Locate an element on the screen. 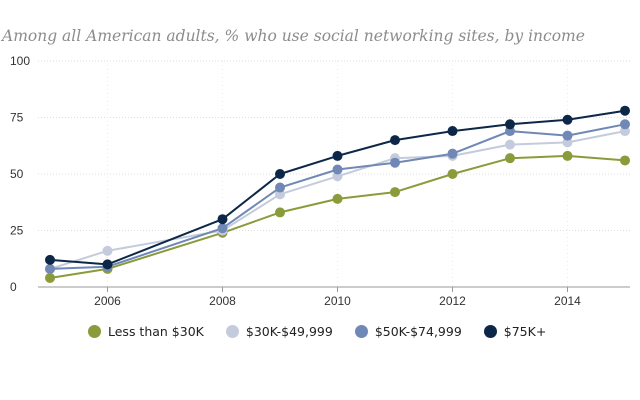  legend-item: $50K-$74,999 is located at coordinates (408, 331).